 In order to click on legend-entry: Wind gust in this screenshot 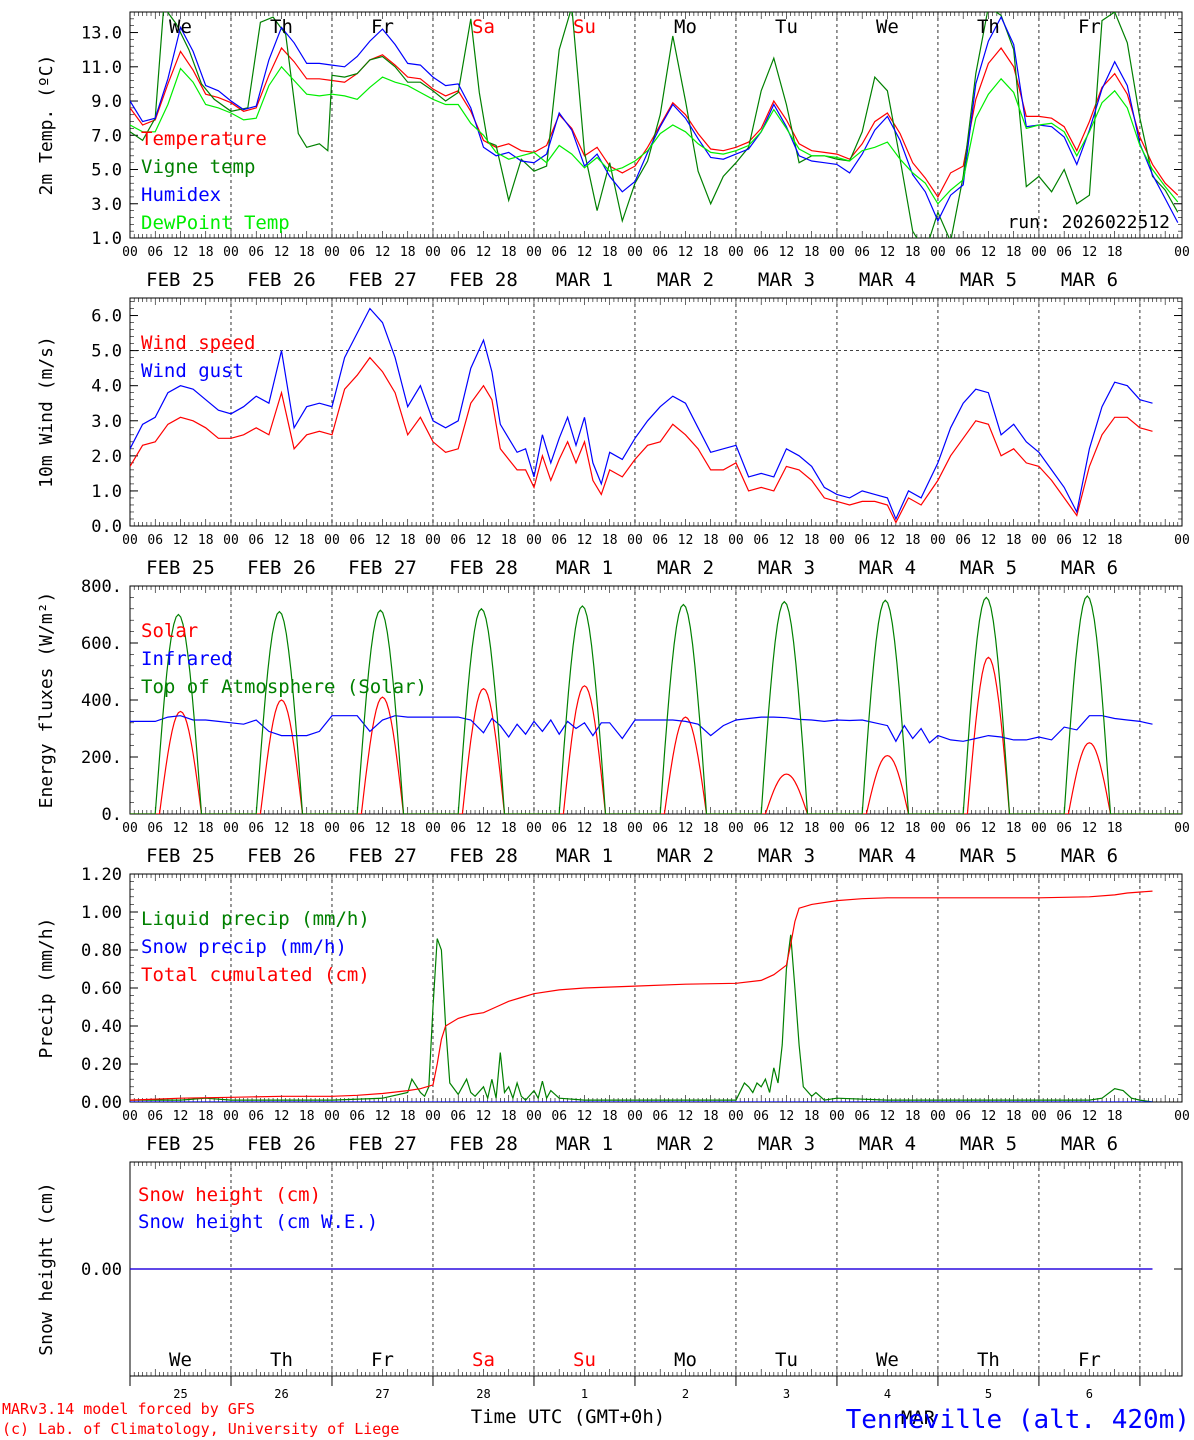, I will do `click(192, 371)`.